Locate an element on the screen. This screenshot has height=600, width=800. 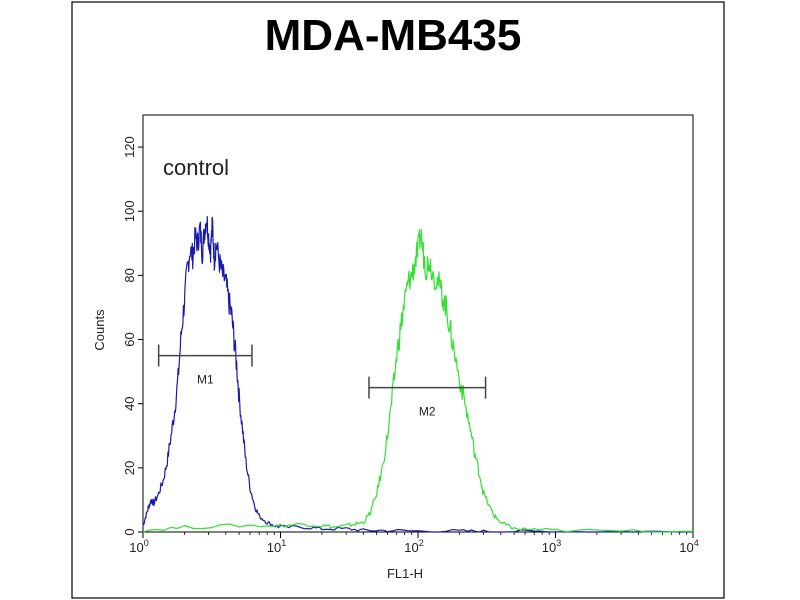
y-tick-label: 20 is located at coordinates (129, 468).